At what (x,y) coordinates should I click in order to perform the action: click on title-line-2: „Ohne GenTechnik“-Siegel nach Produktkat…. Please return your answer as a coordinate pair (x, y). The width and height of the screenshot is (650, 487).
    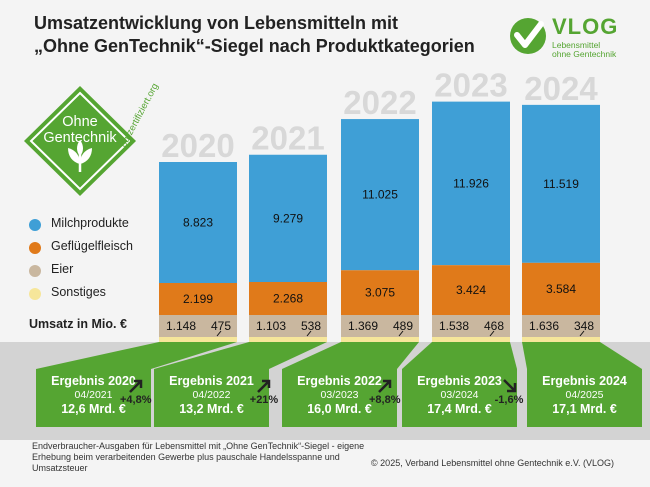
    Looking at the image, I should click on (254, 46).